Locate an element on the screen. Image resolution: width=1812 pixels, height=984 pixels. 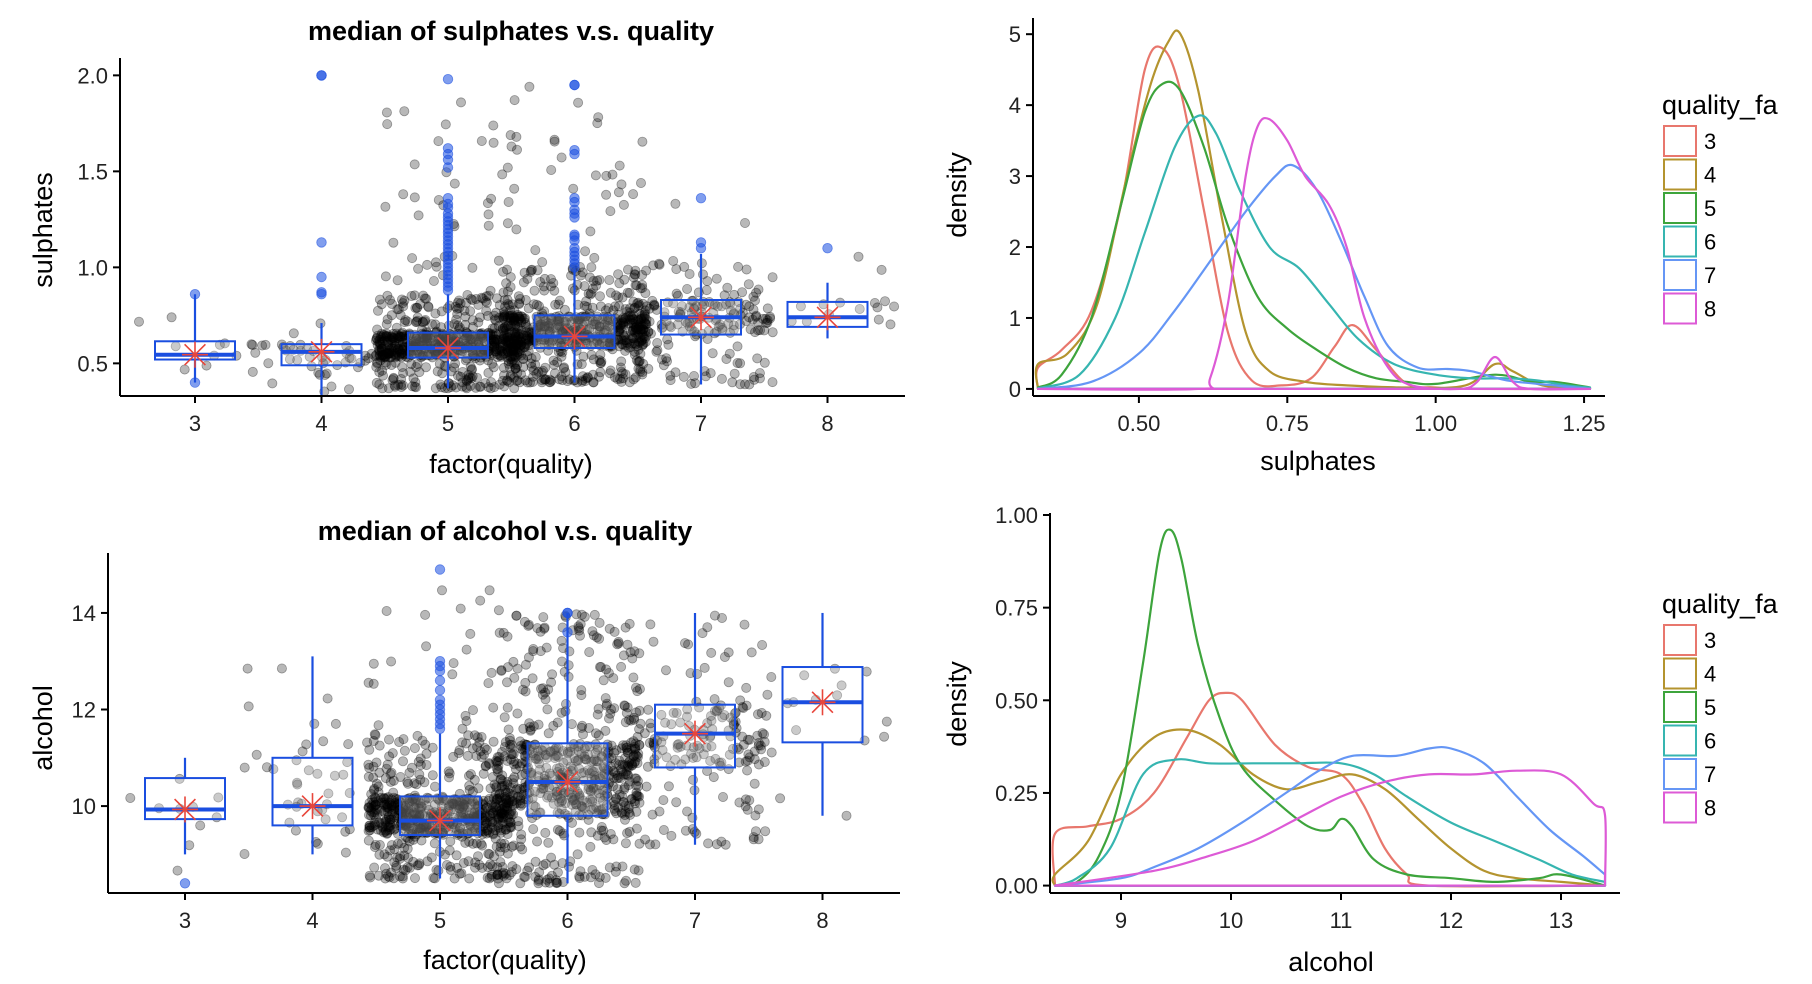
x-tick-label: 4 is located at coordinates (321, 423).